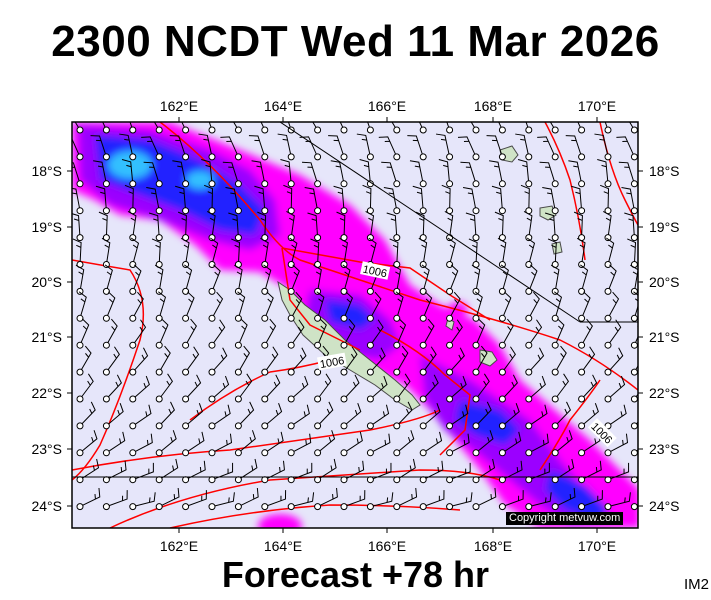 The height and width of the screenshot is (600, 711). What do you see at coordinates (375, 270) in the screenshot?
I see `isobar-label-1: 1006` at bounding box center [375, 270].